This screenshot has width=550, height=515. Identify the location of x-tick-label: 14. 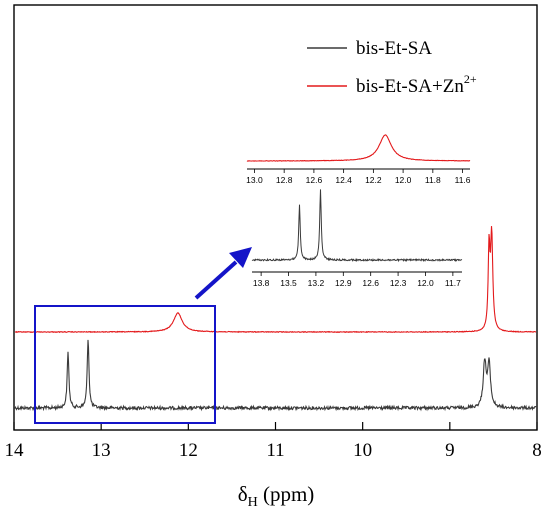
(15, 450).